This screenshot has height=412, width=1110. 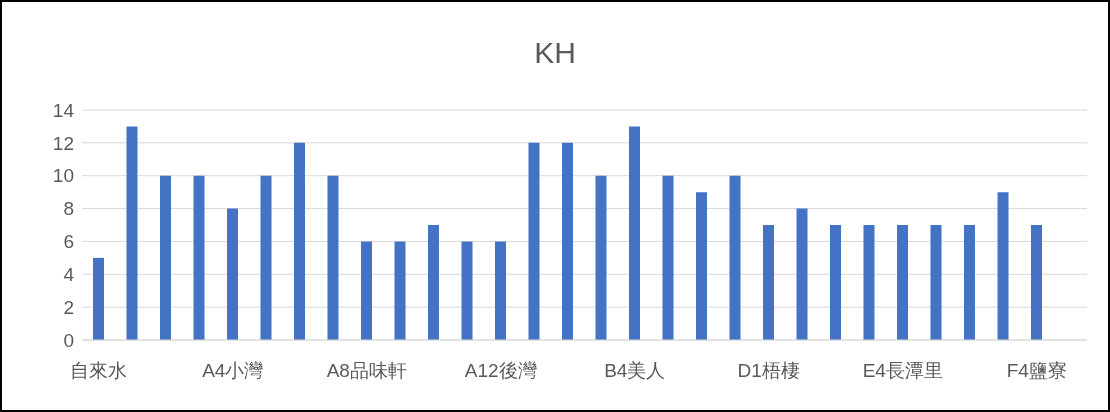 What do you see at coordinates (99, 371) in the screenshot?
I see `x-tick-label: 自來水` at bounding box center [99, 371].